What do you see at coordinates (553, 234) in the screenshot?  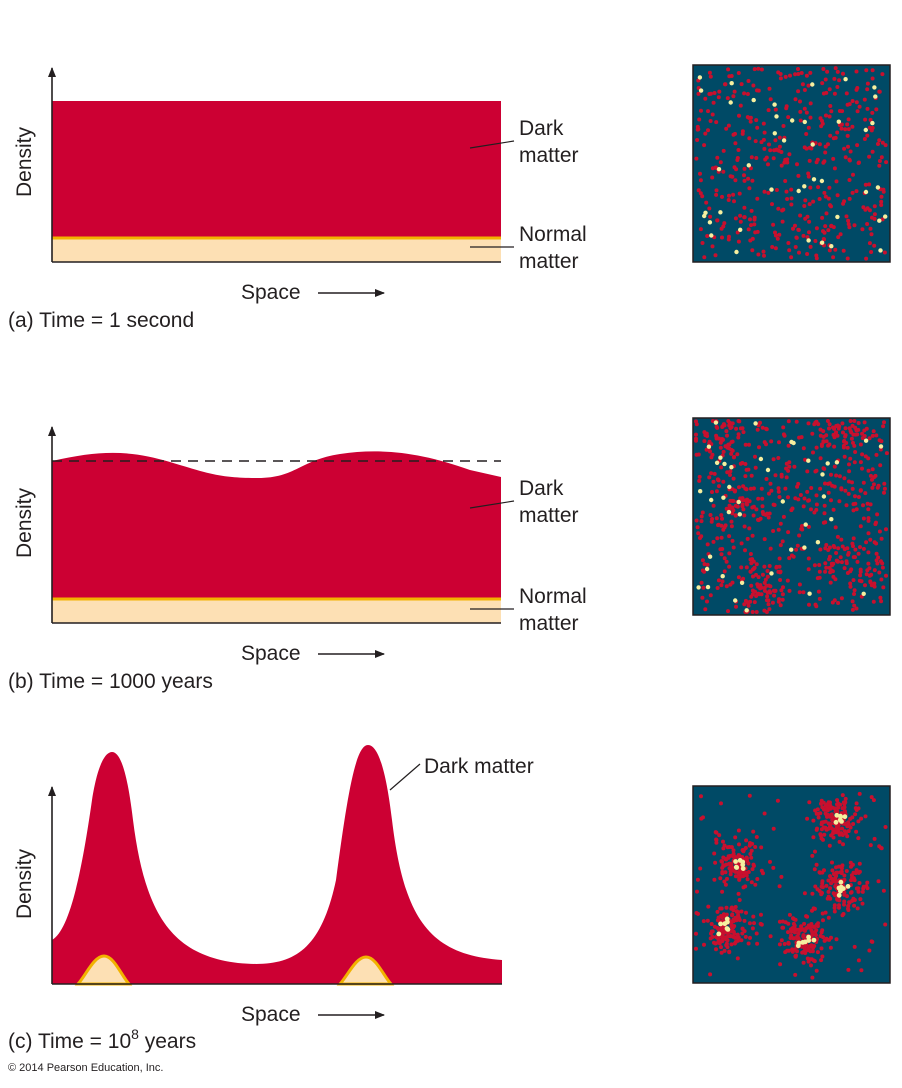 I see `normal-matter-label-a-line1: Normal` at bounding box center [553, 234].